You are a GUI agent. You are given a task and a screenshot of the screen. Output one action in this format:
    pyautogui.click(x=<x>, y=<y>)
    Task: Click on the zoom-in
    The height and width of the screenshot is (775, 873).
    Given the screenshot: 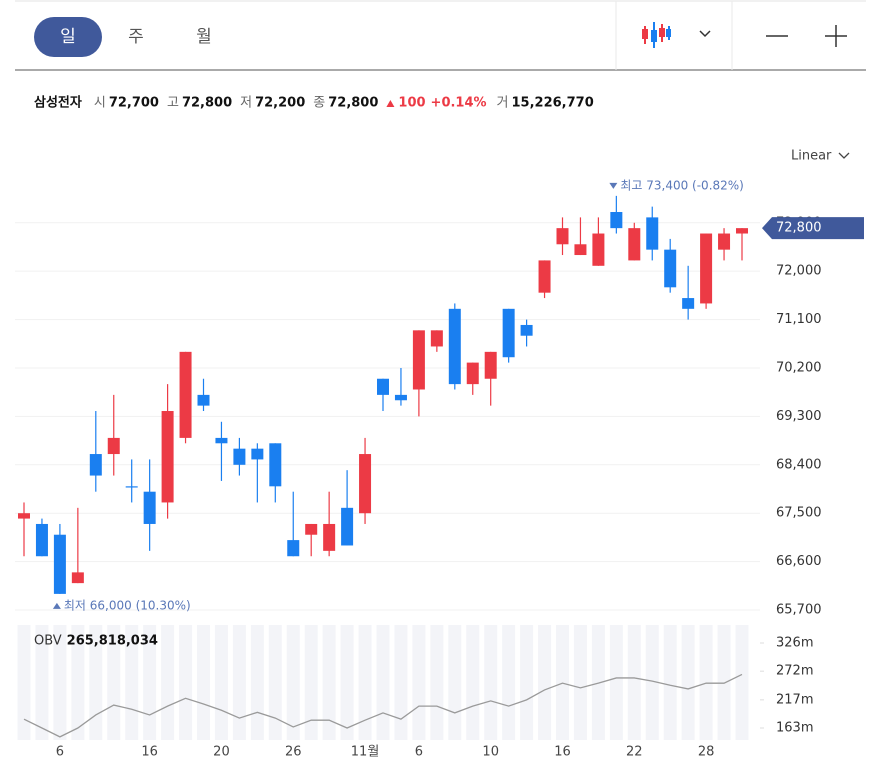 What is the action you would take?
    pyautogui.click(x=836, y=36)
    